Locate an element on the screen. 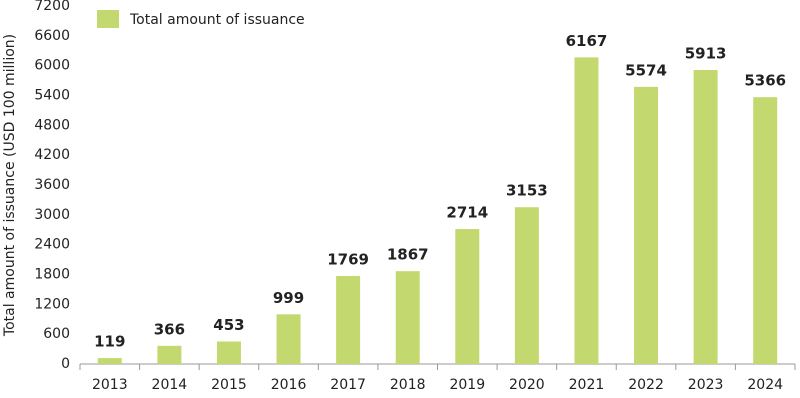 Image resolution: width=800 pixels, height=398 pixels. y-tick-label: 7200 is located at coordinates (52, 7).